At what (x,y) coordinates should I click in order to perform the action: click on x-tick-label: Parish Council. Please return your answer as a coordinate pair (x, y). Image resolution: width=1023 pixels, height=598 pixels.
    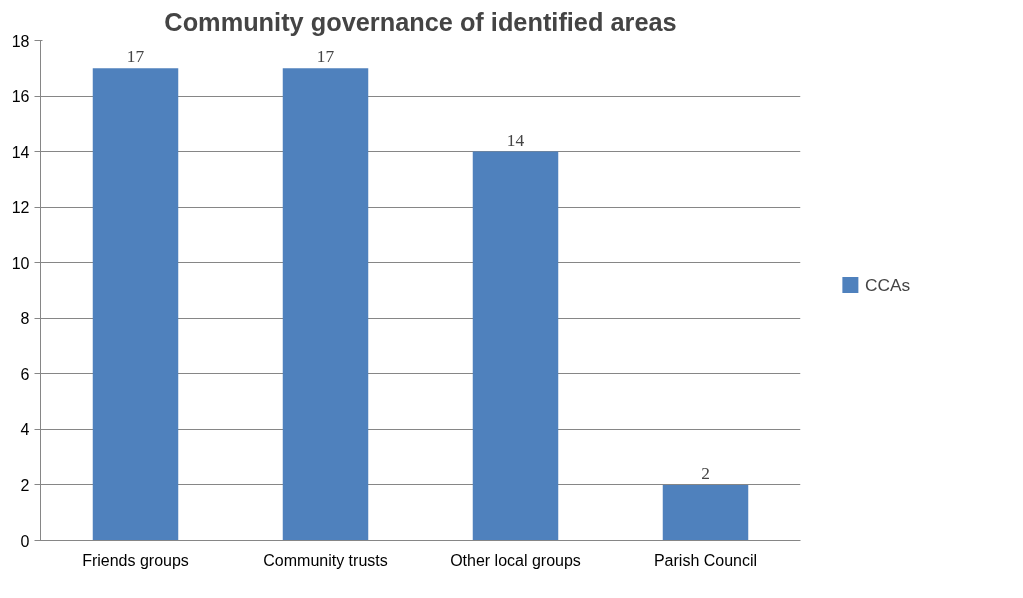
    Looking at the image, I should click on (705, 560).